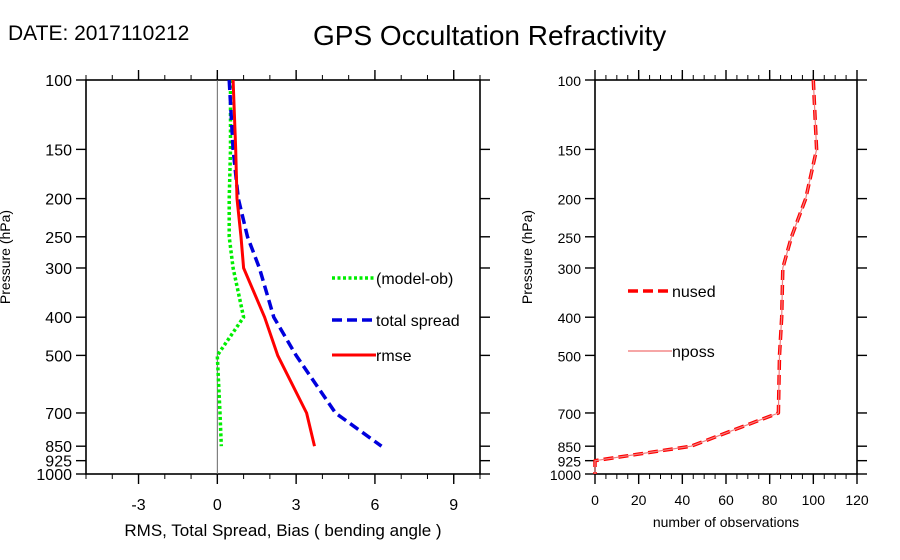 This screenshot has height=560, width=900. What do you see at coordinates (230, 263) in the screenshot?
I see `series-line-model-ob` at bounding box center [230, 263].